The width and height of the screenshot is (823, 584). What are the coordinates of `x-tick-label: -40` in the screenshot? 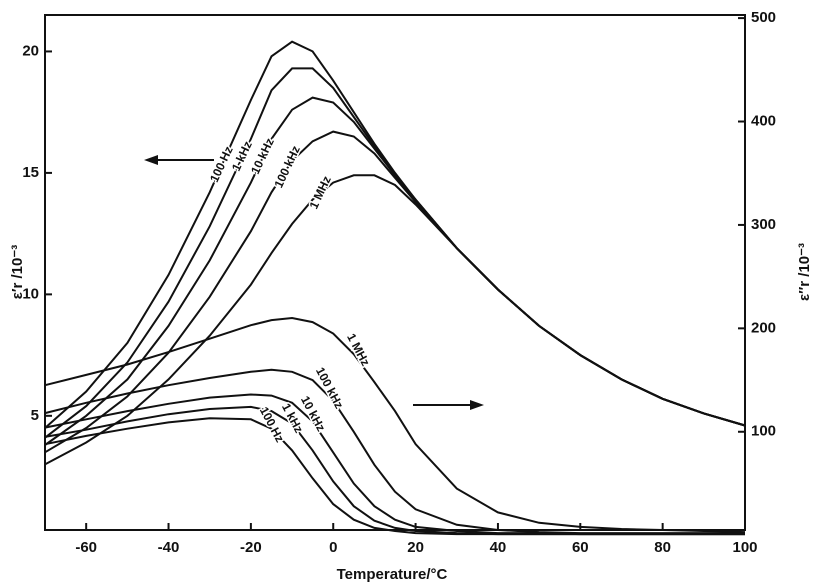 It's located at (169, 547).